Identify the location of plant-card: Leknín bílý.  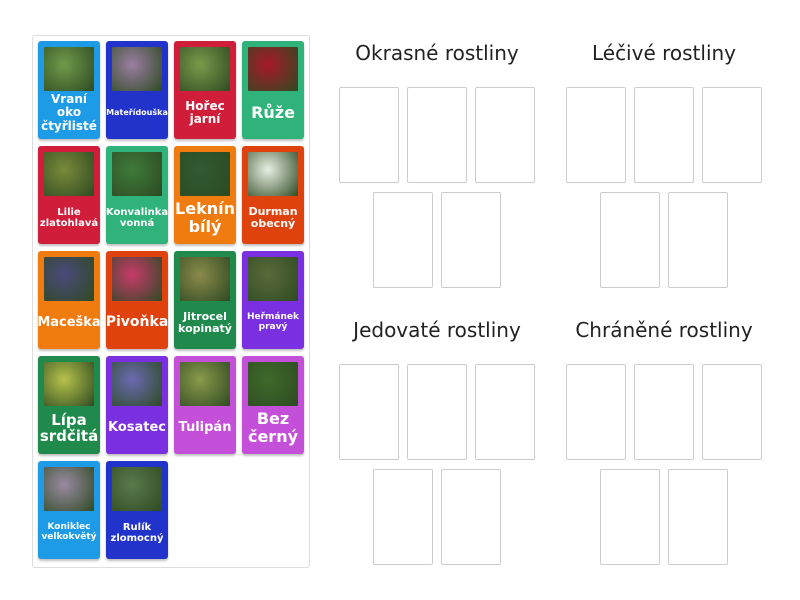
(205, 195).